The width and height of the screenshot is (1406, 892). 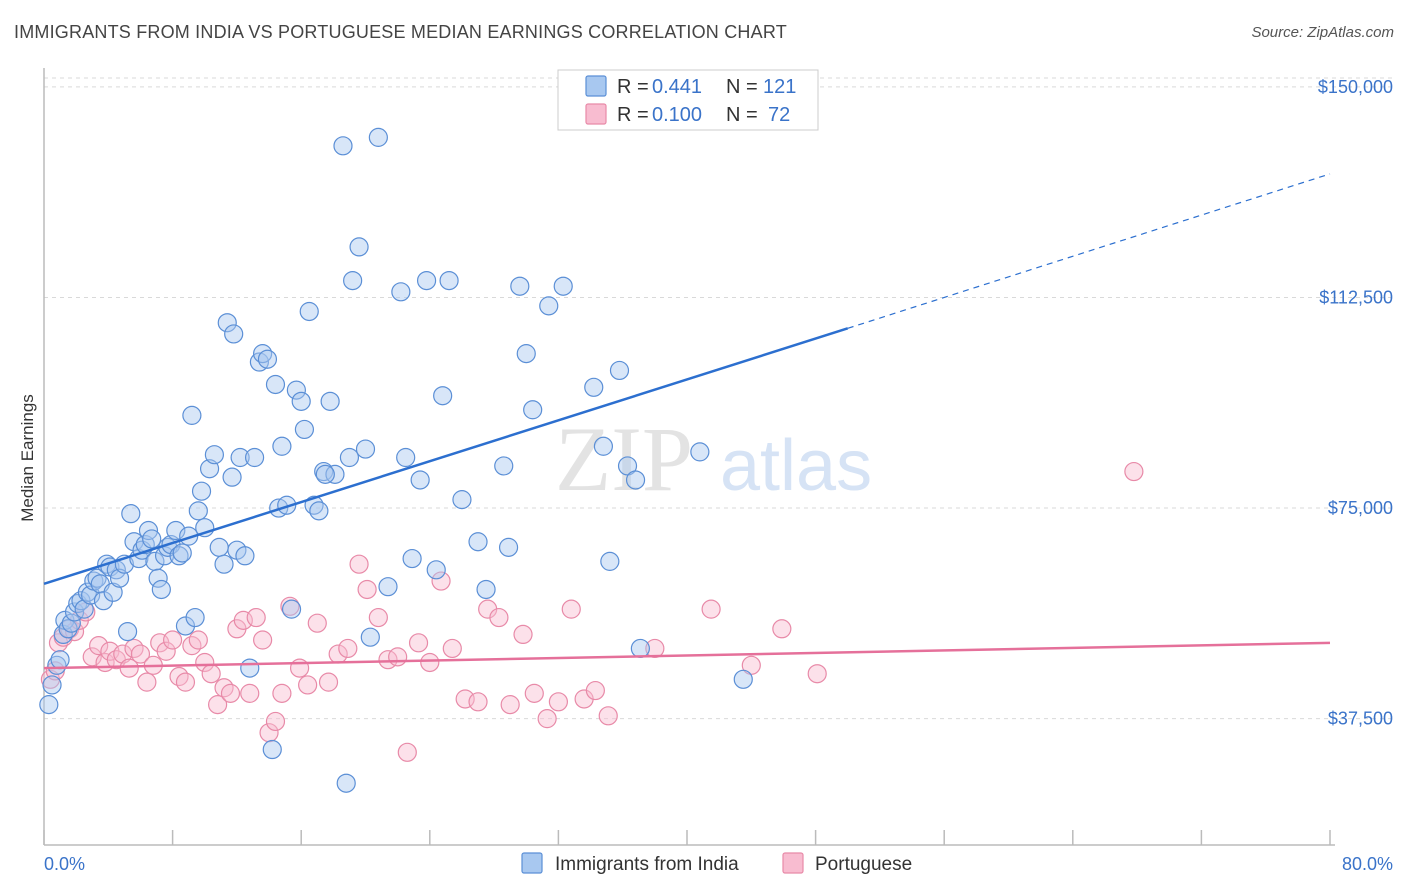 What do you see at coordinates (633, 115) in the screenshot?
I see `legend-r-label-portuguese: R =` at bounding box center [633, 115].